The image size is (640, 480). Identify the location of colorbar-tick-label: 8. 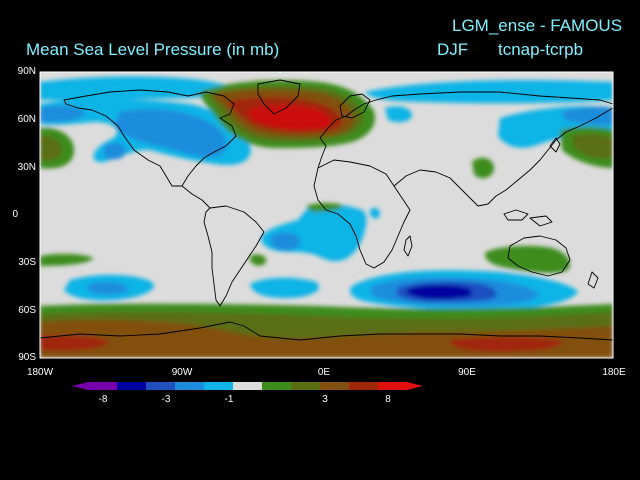
(388, 399).